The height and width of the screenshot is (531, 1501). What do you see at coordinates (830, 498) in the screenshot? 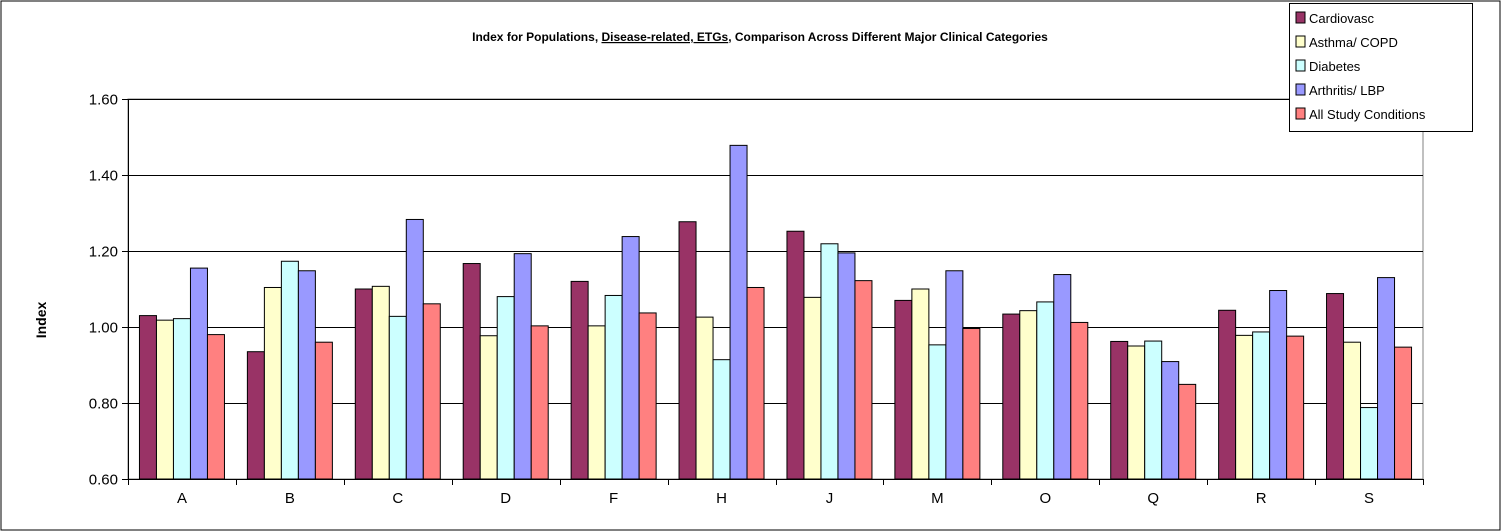
I see `x-tick-label: J` at bounding box center [830, 498].